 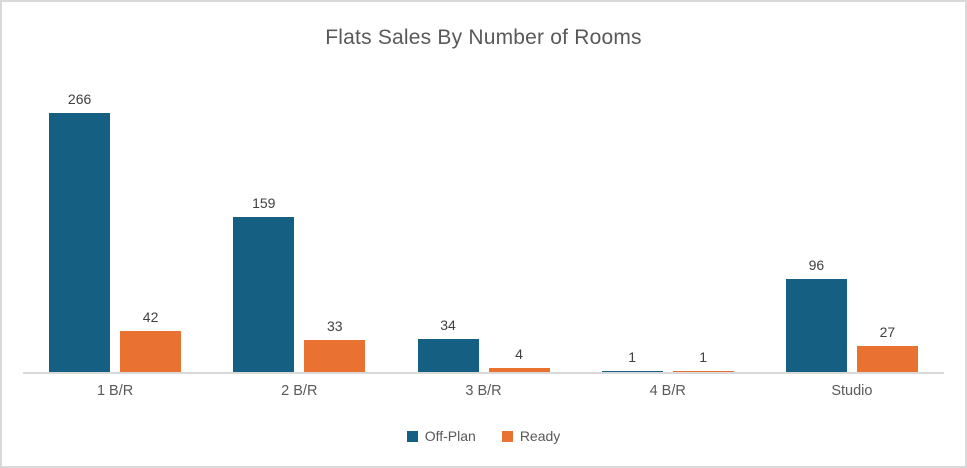 I want to click on category-label: 4 B/R, so click(x=667, y=391).